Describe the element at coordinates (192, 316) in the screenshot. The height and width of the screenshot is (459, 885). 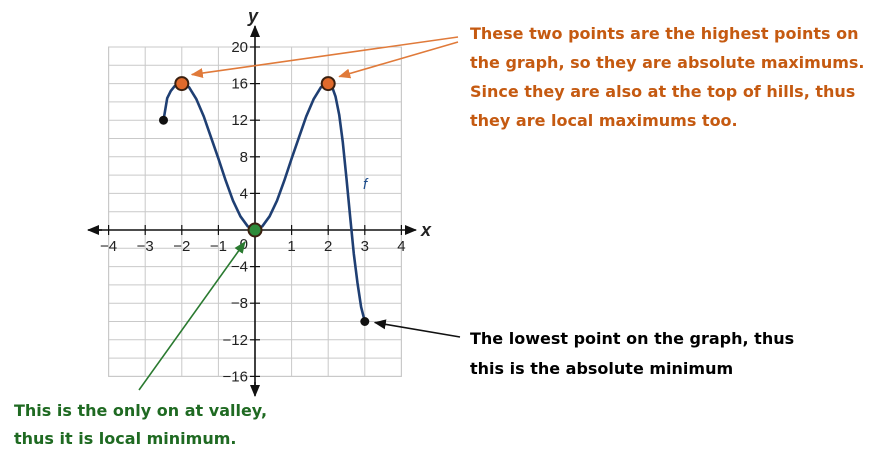
I see `pointer-arrow-local-min` at that location.